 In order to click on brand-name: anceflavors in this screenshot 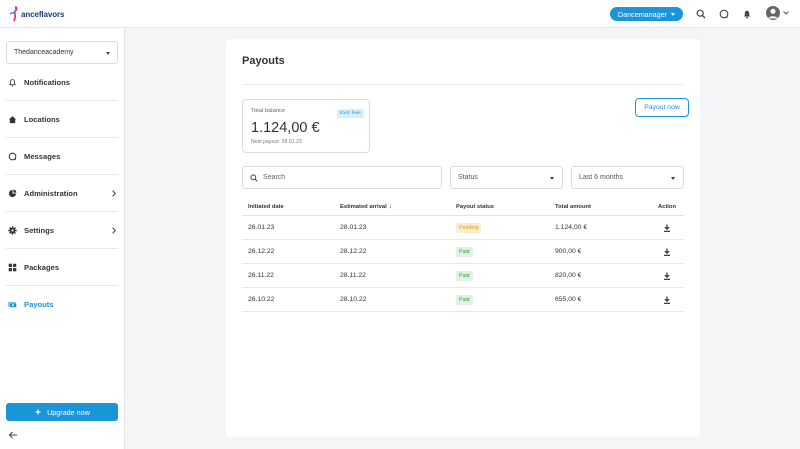, I will do `click(43, 14)`.